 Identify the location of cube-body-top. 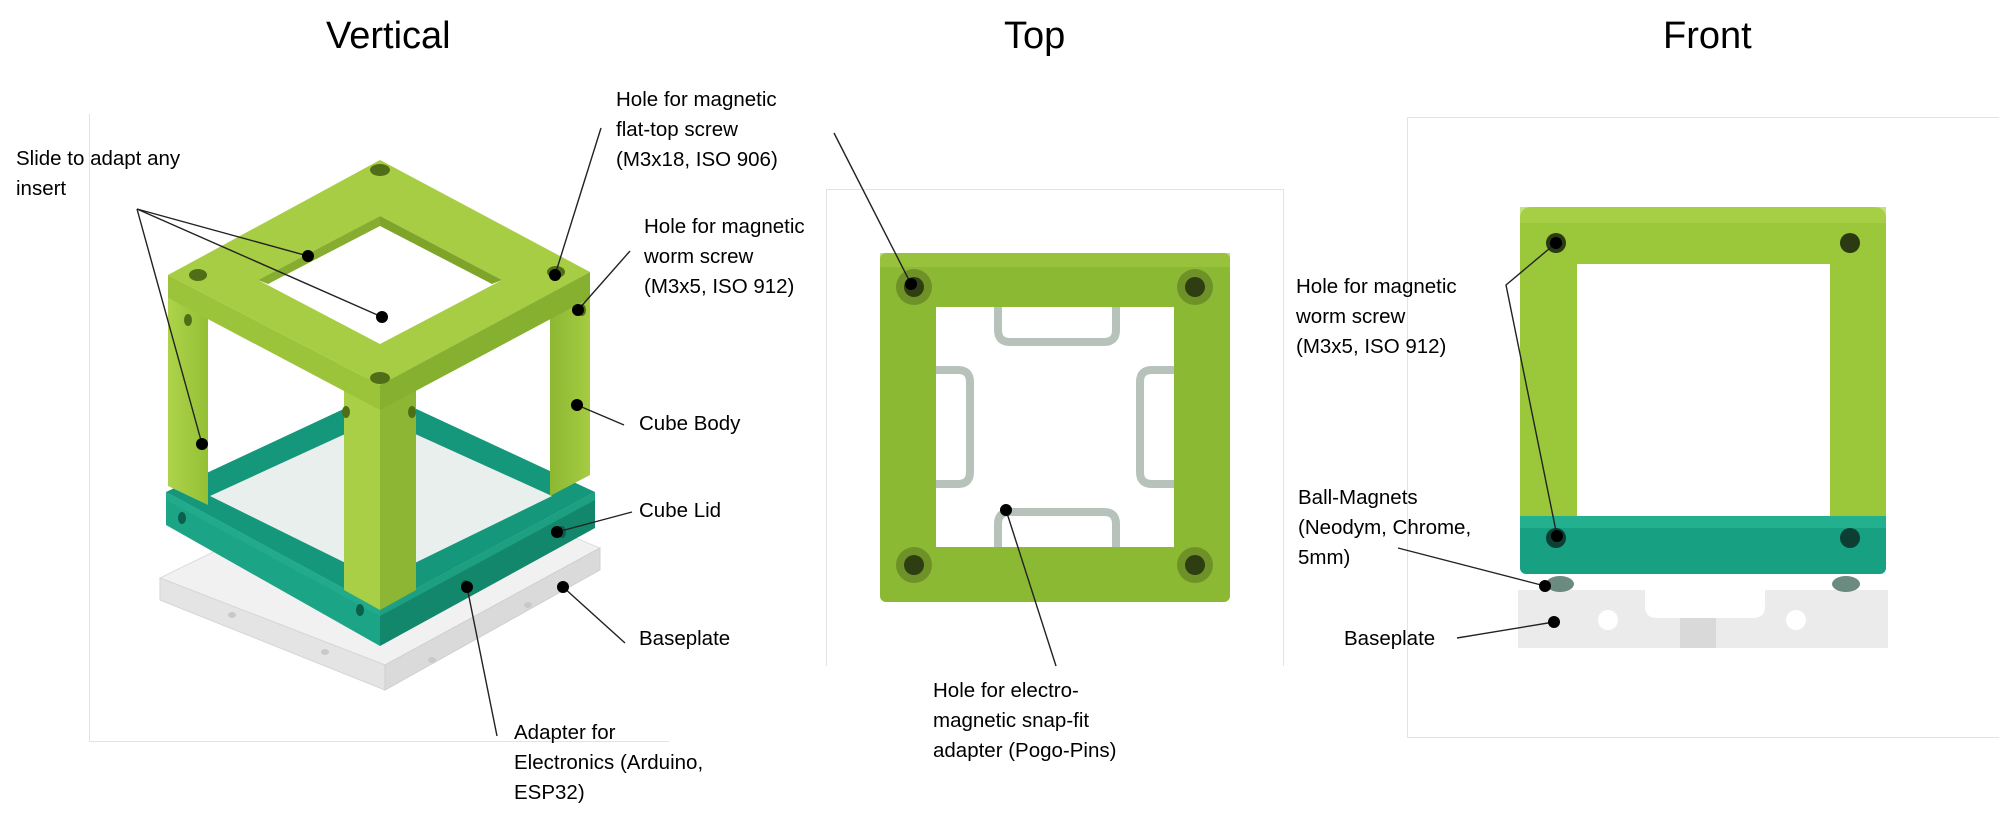
(1055, 427).